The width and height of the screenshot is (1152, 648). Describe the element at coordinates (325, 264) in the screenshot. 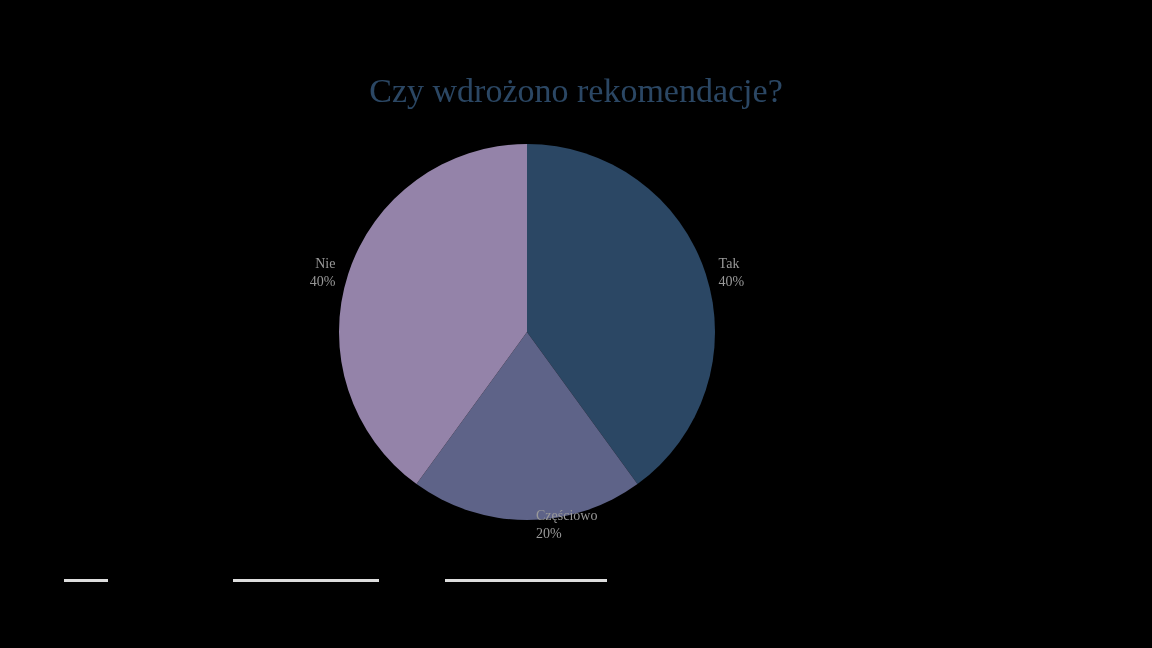

I see `slice-label: Nie` at that location.